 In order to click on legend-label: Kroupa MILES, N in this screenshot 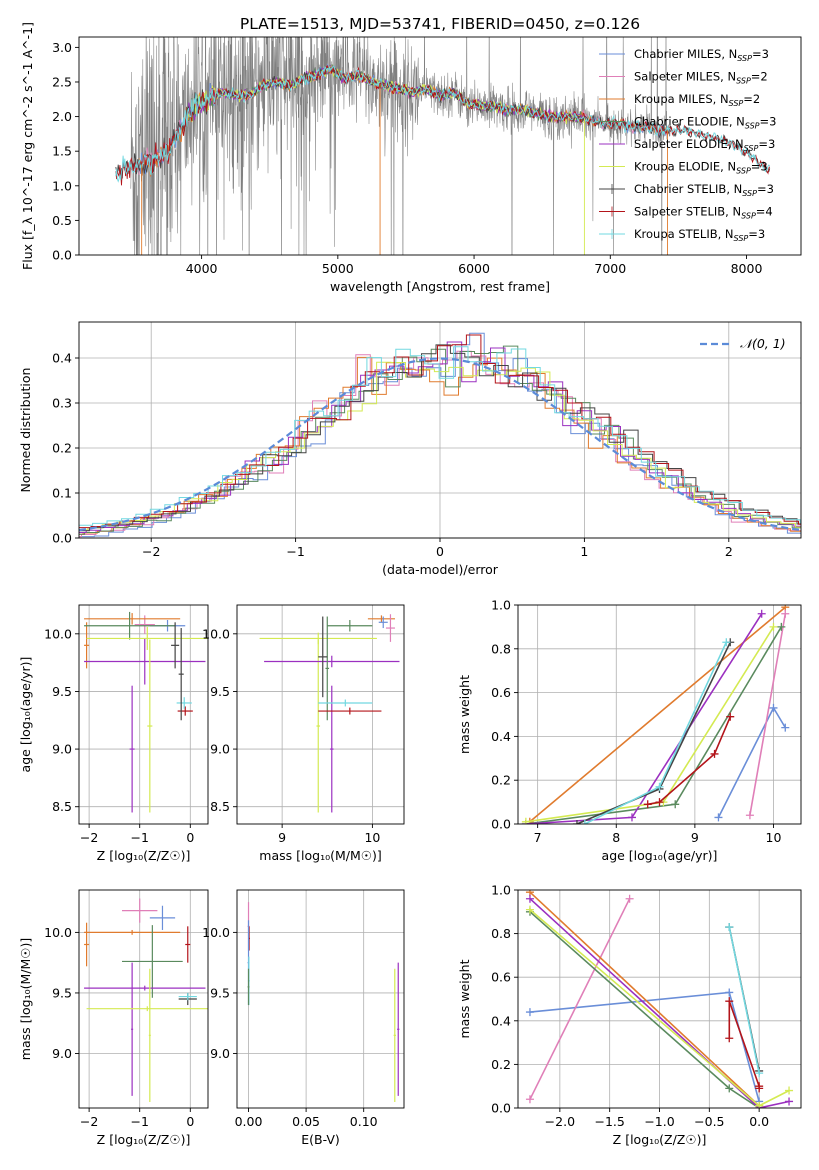, I will do `click(681, 99)`.